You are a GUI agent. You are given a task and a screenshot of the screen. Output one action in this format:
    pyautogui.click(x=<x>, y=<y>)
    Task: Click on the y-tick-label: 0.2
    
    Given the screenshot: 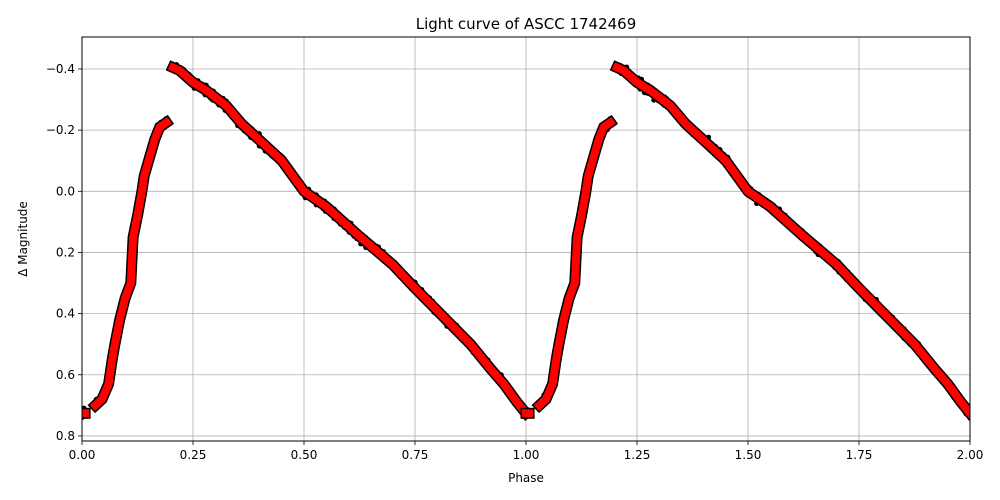 What is the action you would take?
    pyautogui.click(x=65, y=252)
    